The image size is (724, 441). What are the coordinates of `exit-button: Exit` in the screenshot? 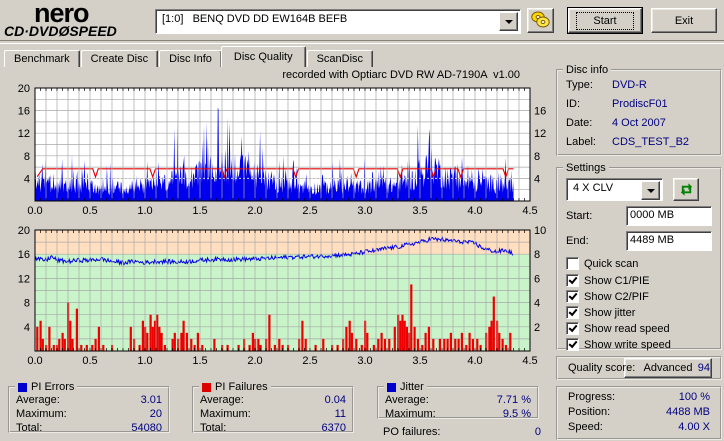 It's located at (684, 20).